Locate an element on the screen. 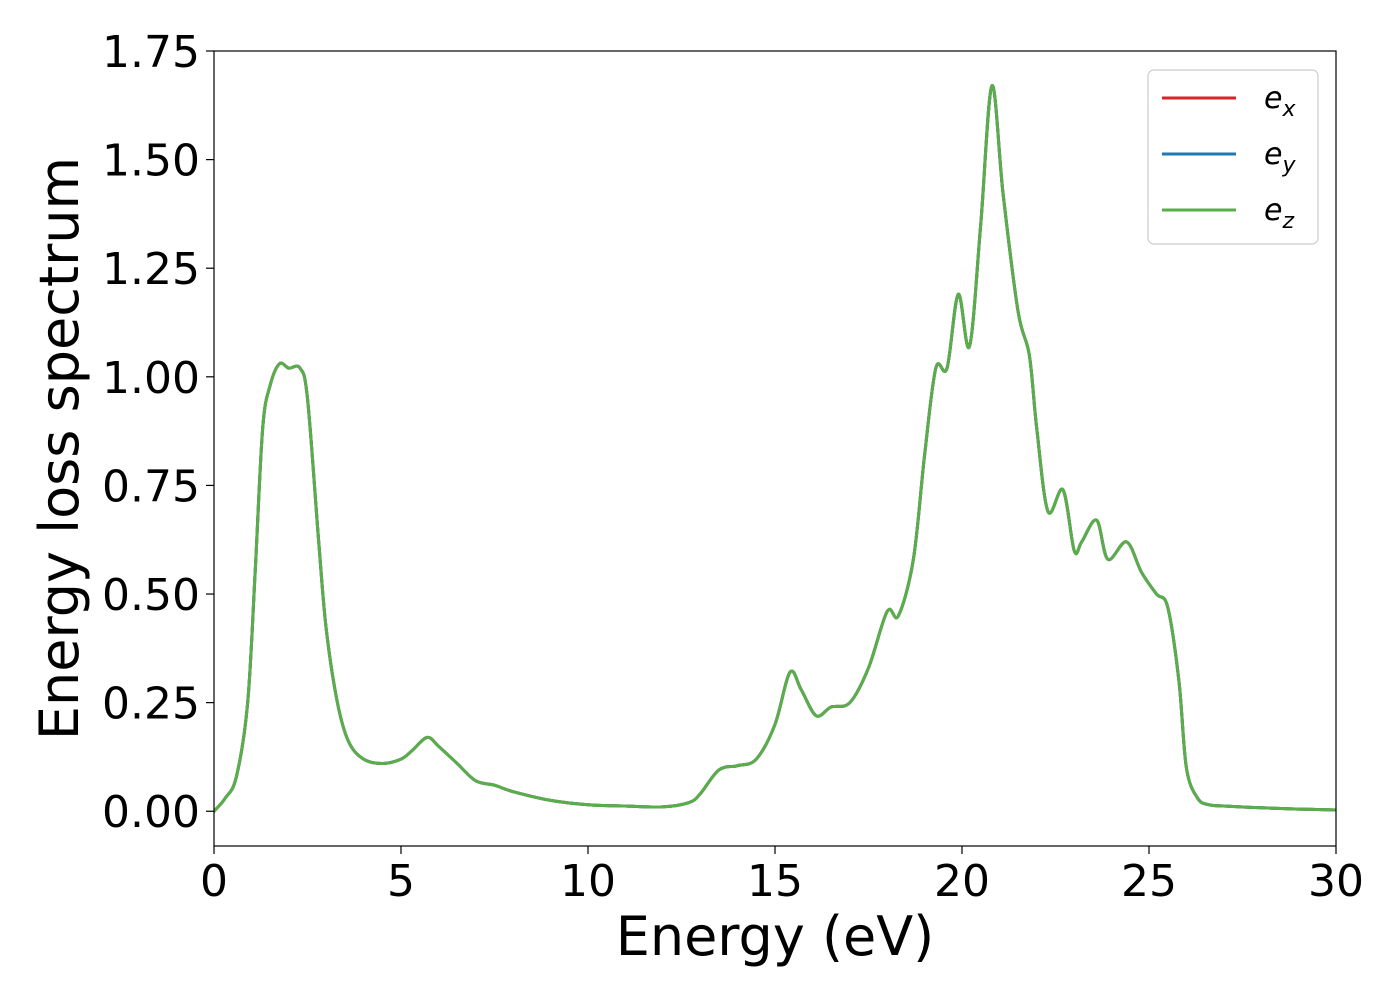 This screenshot has height=1000, width=1400. x-tick-label: 0 is located at coordinates (214, 881).